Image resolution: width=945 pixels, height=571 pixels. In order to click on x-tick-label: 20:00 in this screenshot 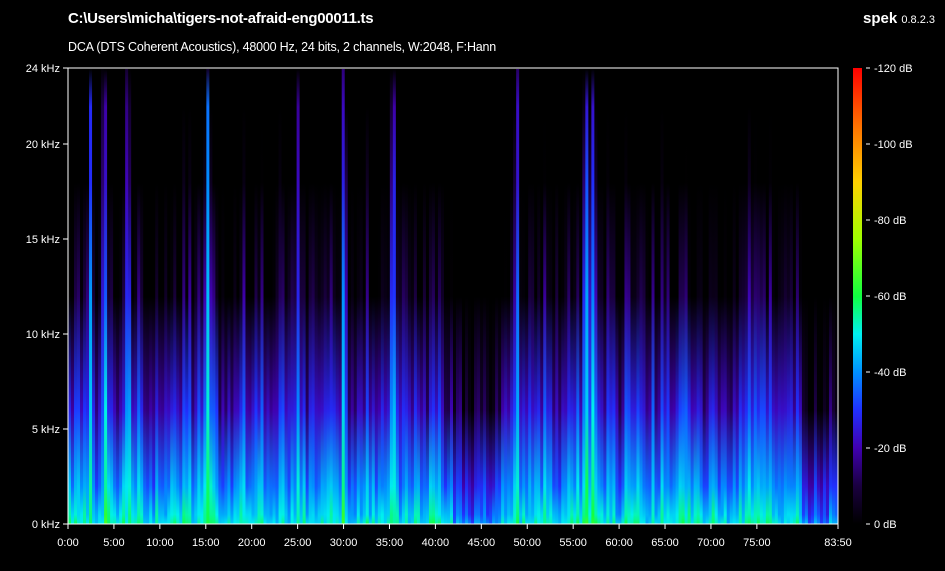, I will do `click(252, 543)`.